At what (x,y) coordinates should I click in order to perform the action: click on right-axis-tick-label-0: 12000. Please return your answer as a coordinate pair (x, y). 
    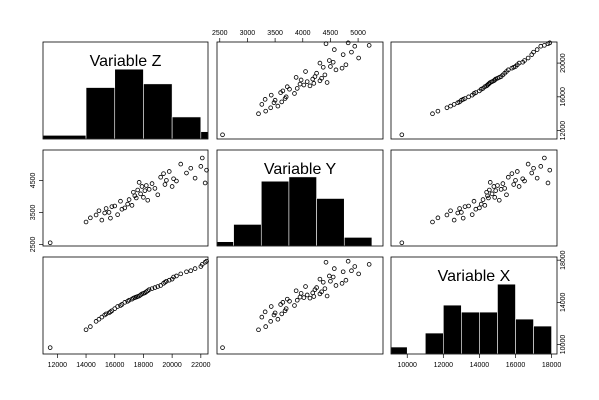
    Looking at the image, I should click on (563, 131).